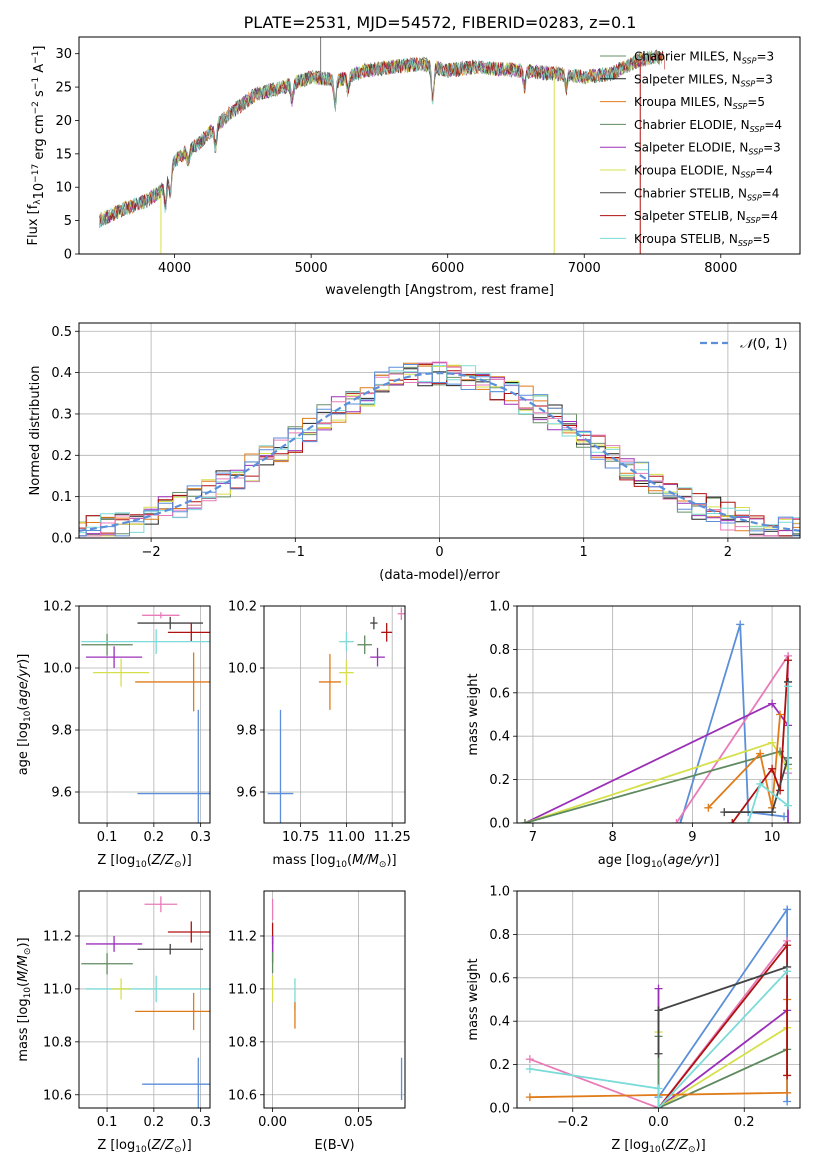  What do you see at coordinates (151, 552) in the screenshot?
I see `x-tick-label: −2` at bounding box center [151, 552].